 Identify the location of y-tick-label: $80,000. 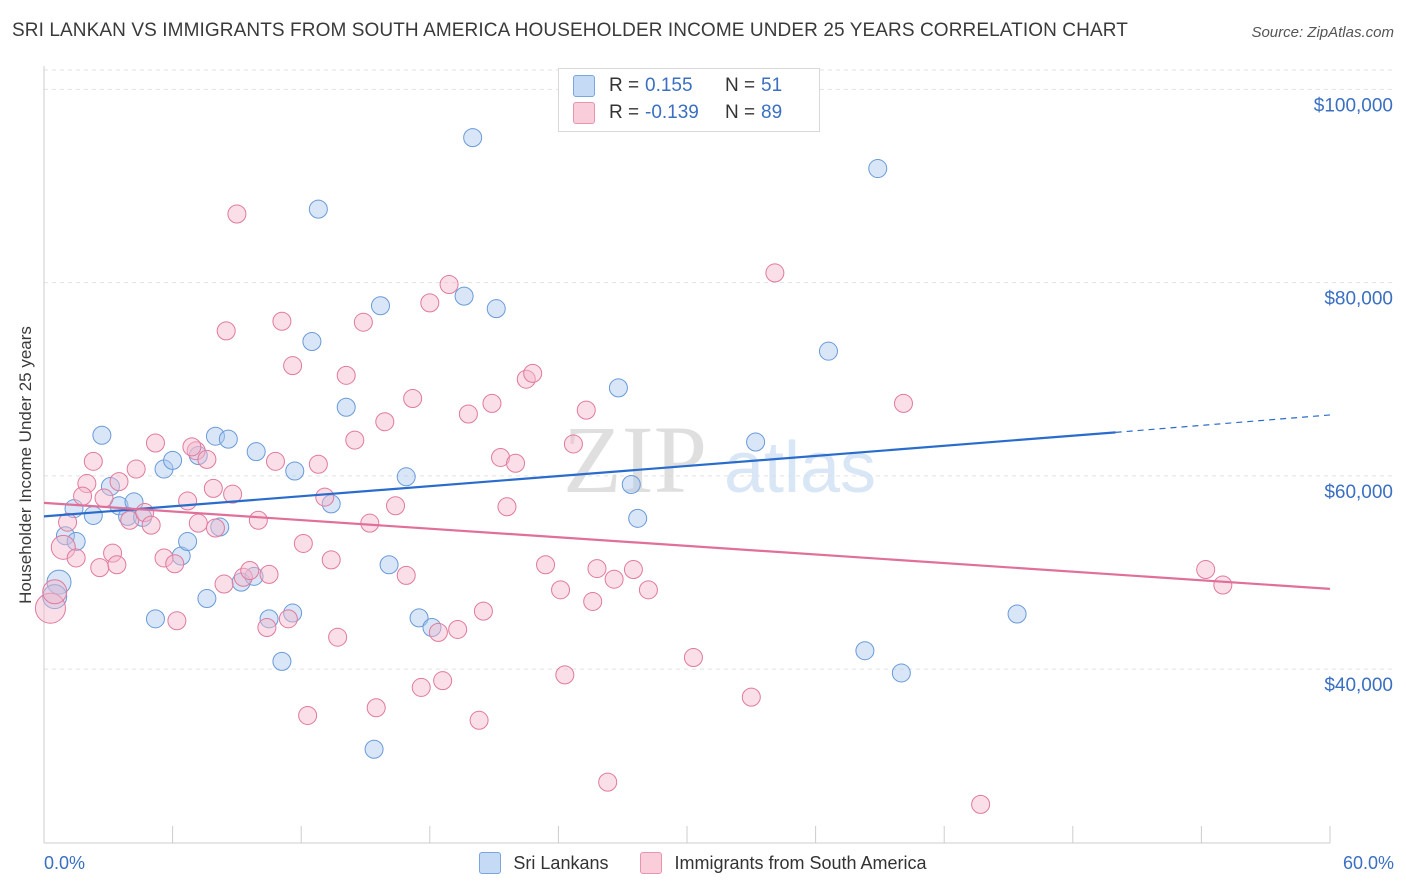
(1358, 299).